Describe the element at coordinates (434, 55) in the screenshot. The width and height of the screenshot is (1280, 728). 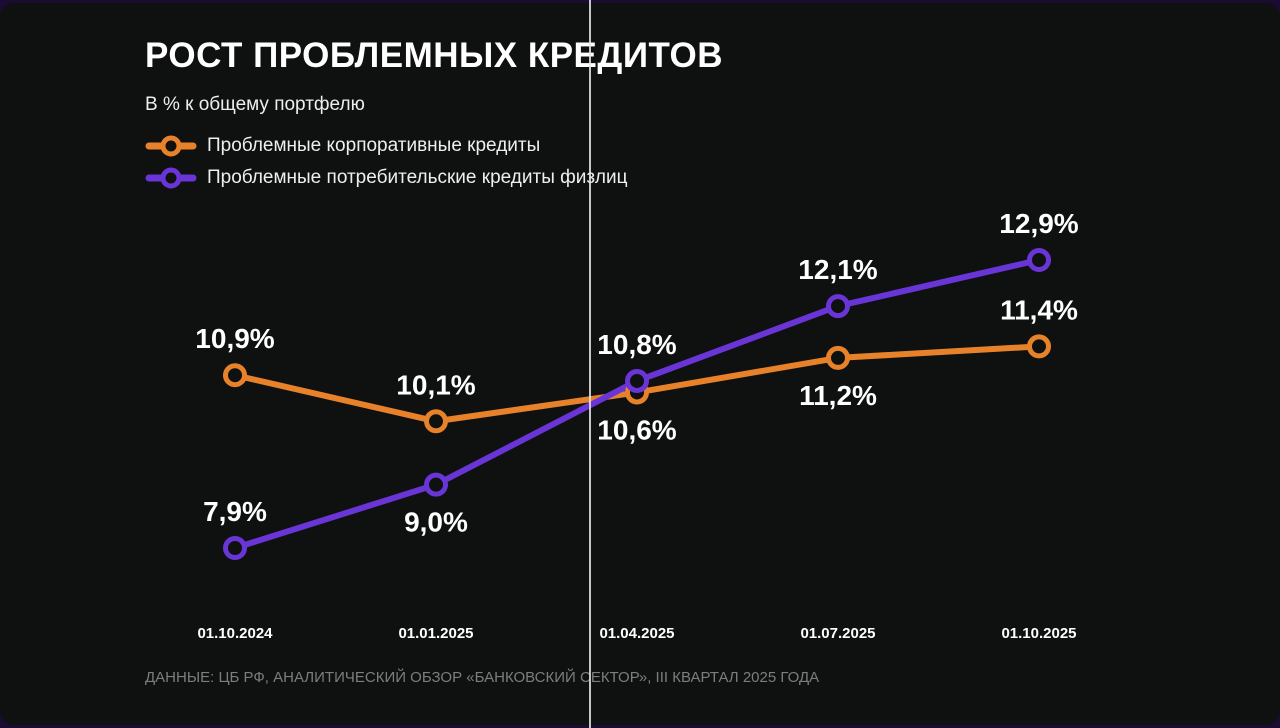
I see `chart-title: РОСТ ПРОБЛЕМНЫХ КРЕДИТОВ` at that location.